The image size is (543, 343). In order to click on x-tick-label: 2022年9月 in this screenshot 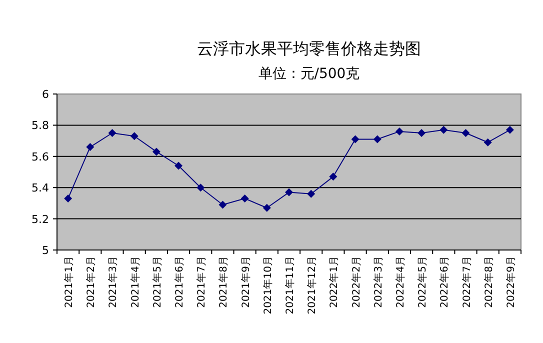, I will do `click(510, 282)`.